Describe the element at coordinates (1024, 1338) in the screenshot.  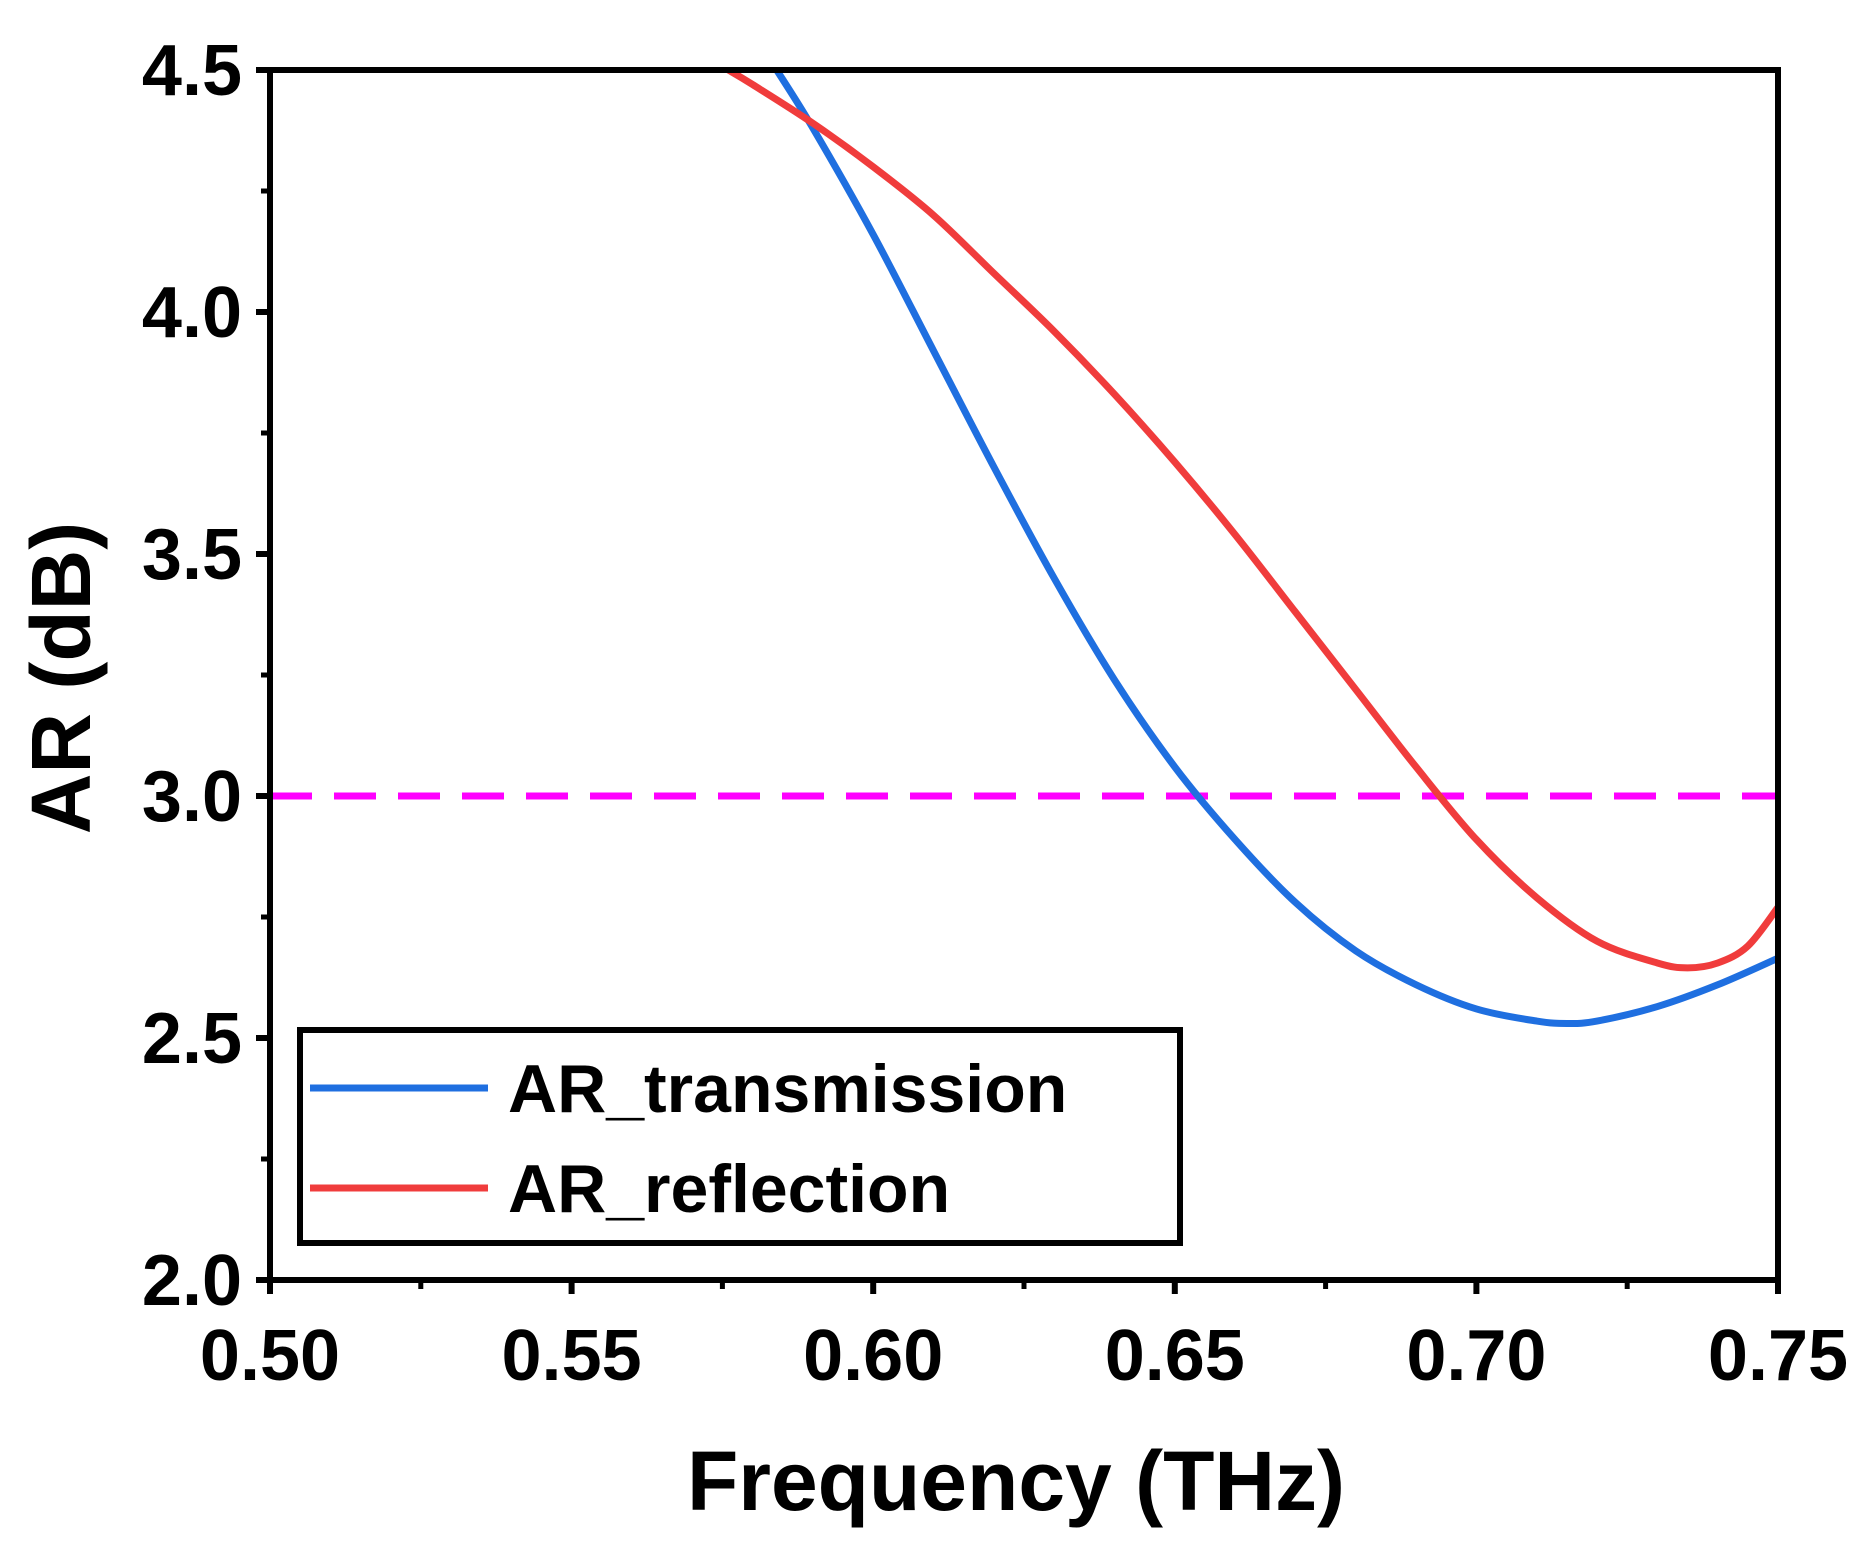
I see `x-ticks: 0.50 0.55 0.60 0.65 0.70 0.75` at that location.